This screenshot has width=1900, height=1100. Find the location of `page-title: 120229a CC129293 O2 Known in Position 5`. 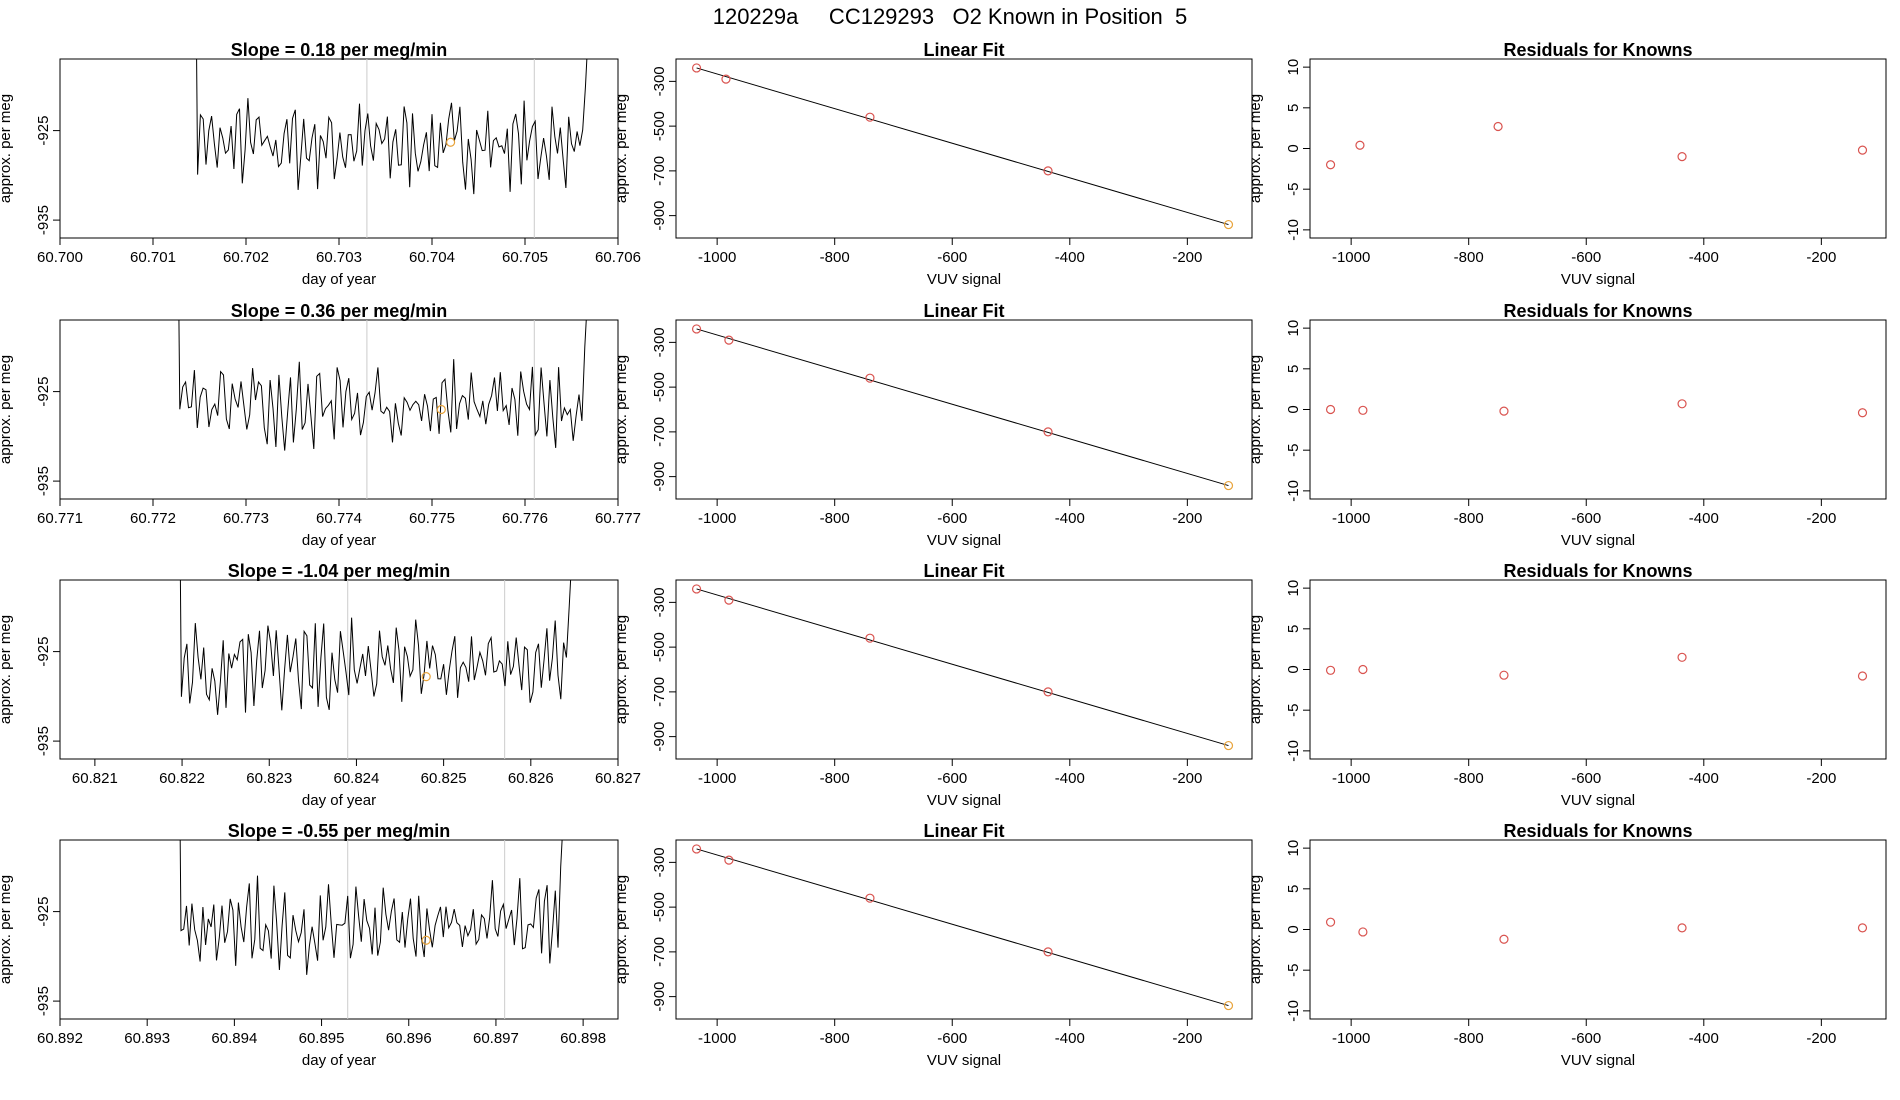

page-title: 120229a CC129293 O2 Known in Position 5 is located at coordinates (950, 16).